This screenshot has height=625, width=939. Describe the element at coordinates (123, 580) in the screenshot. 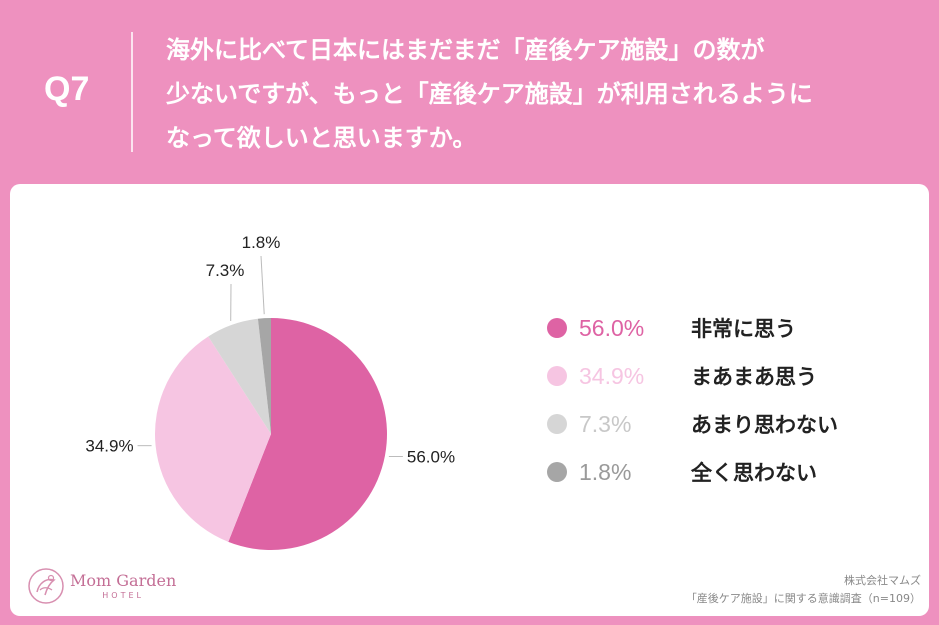

I see `logo-name: Mom Garden` at that location.